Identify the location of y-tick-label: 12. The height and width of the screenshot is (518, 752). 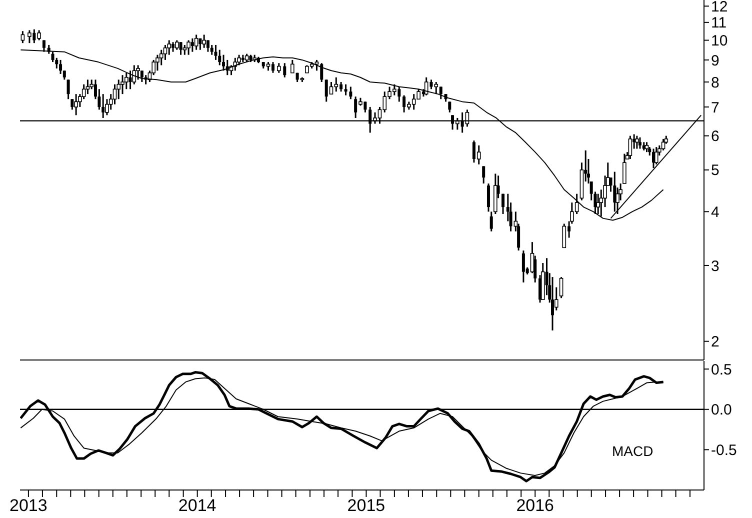
(719, 8).